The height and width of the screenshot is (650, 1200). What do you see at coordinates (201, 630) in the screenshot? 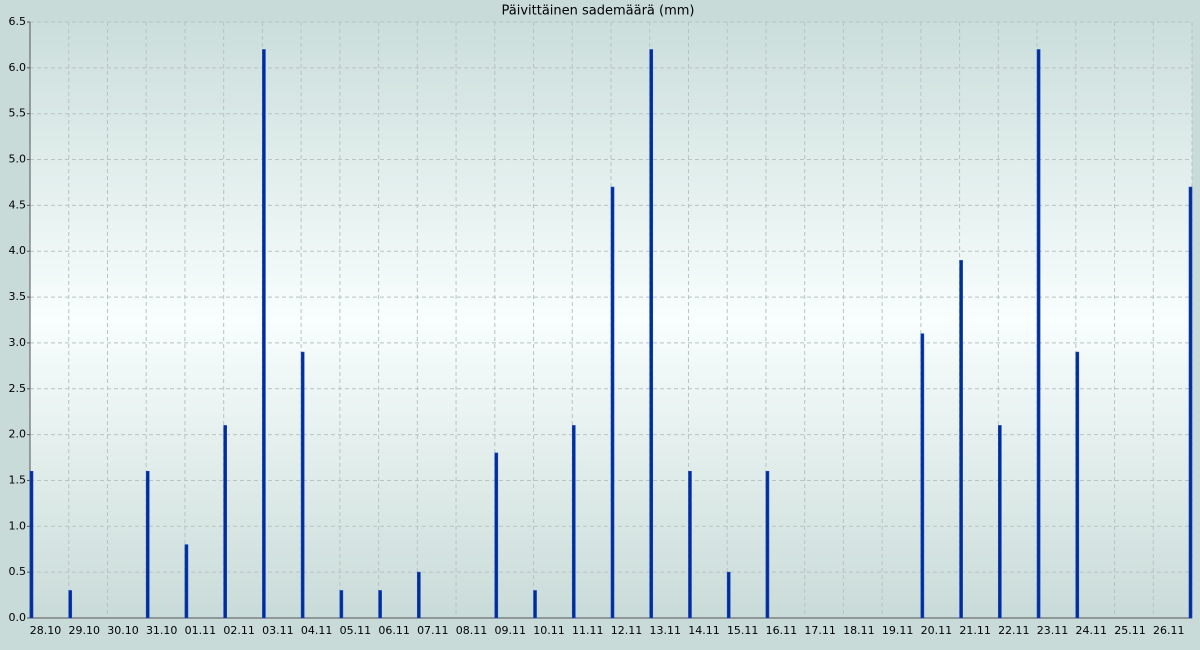
I see `x-tick-label: 01.11` at bounding box center [201, 630].